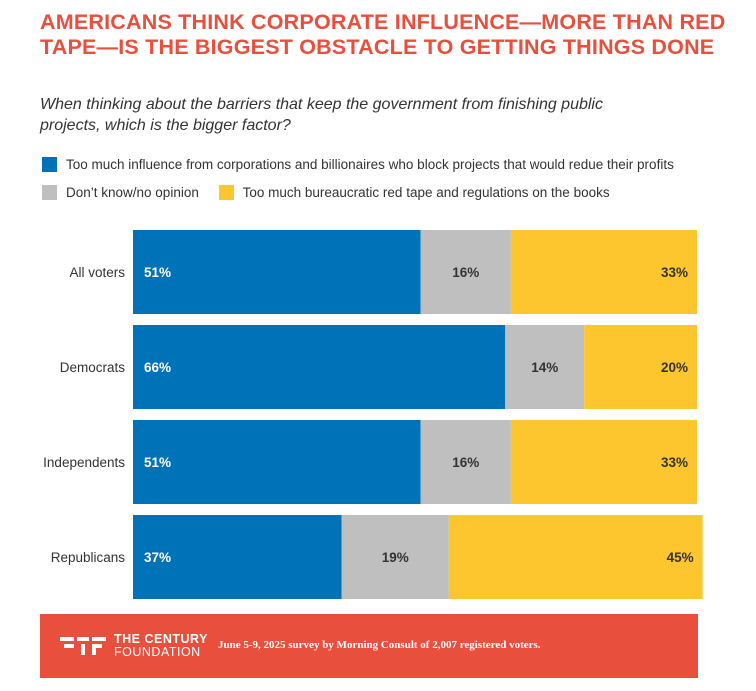 Image resolution: width=756 pixels, height=691 pixels. What do you see at coordinates (603, 272) in the screenshot?
I see `bar-all-voters-red-tape` at bounding box center [603, 272].